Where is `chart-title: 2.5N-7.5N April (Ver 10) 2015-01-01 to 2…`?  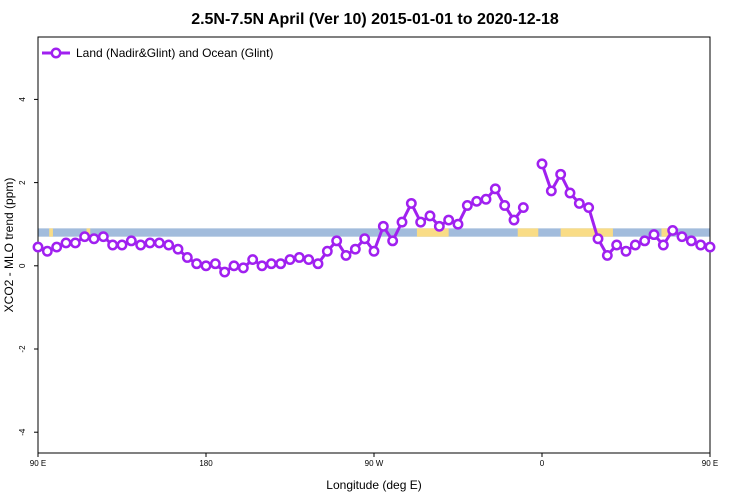
chart-title: 2.5N-7.5N April (Ver 10) 2015-01-01 to 2… is located at coordinates (375, 19).